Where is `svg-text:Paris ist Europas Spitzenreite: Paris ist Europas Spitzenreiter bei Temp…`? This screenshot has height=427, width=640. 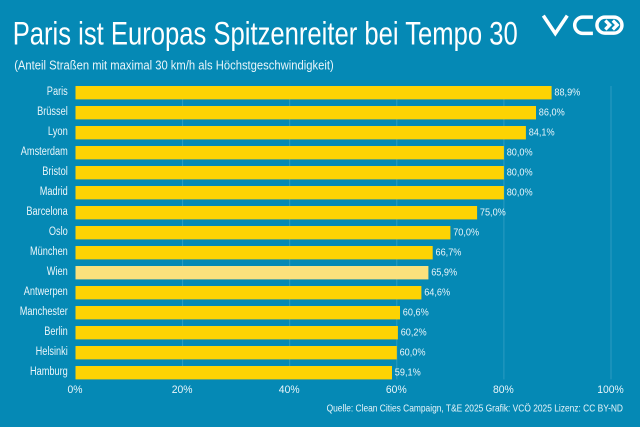
svg-text:Paris ist Europas Spitzenreite: Paris ist Europas Spitzenreiter bei Temp… is located at coordinates (265, 34).